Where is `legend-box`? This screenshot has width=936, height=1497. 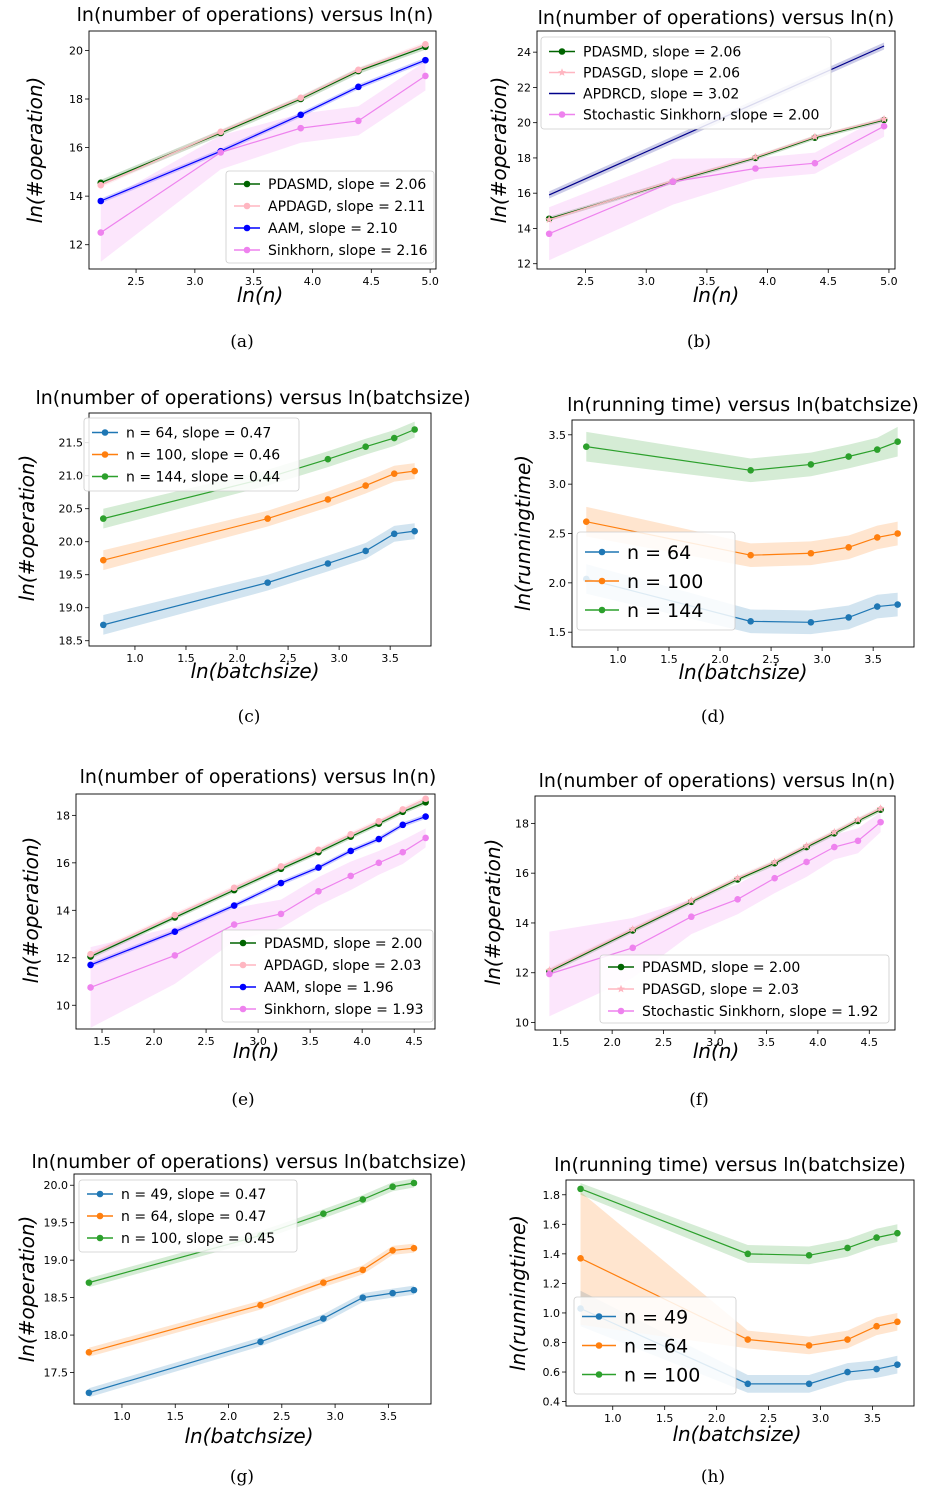
legend-box is located at coordinates (655, 1345).